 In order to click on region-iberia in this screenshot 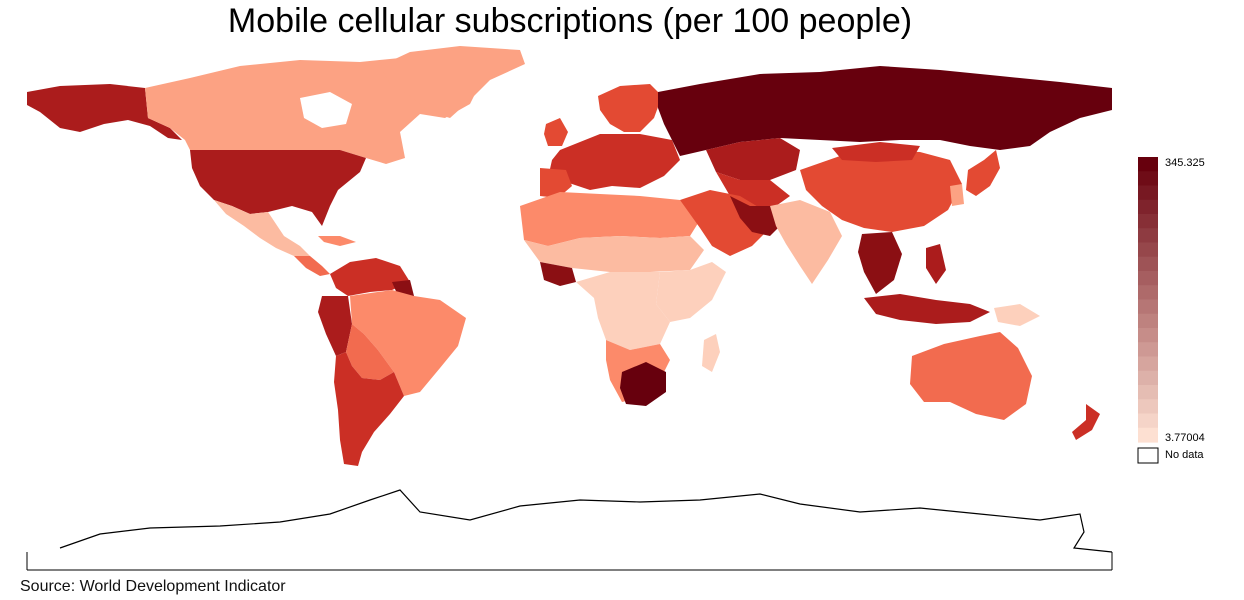, I will do `click(556, 183)`.